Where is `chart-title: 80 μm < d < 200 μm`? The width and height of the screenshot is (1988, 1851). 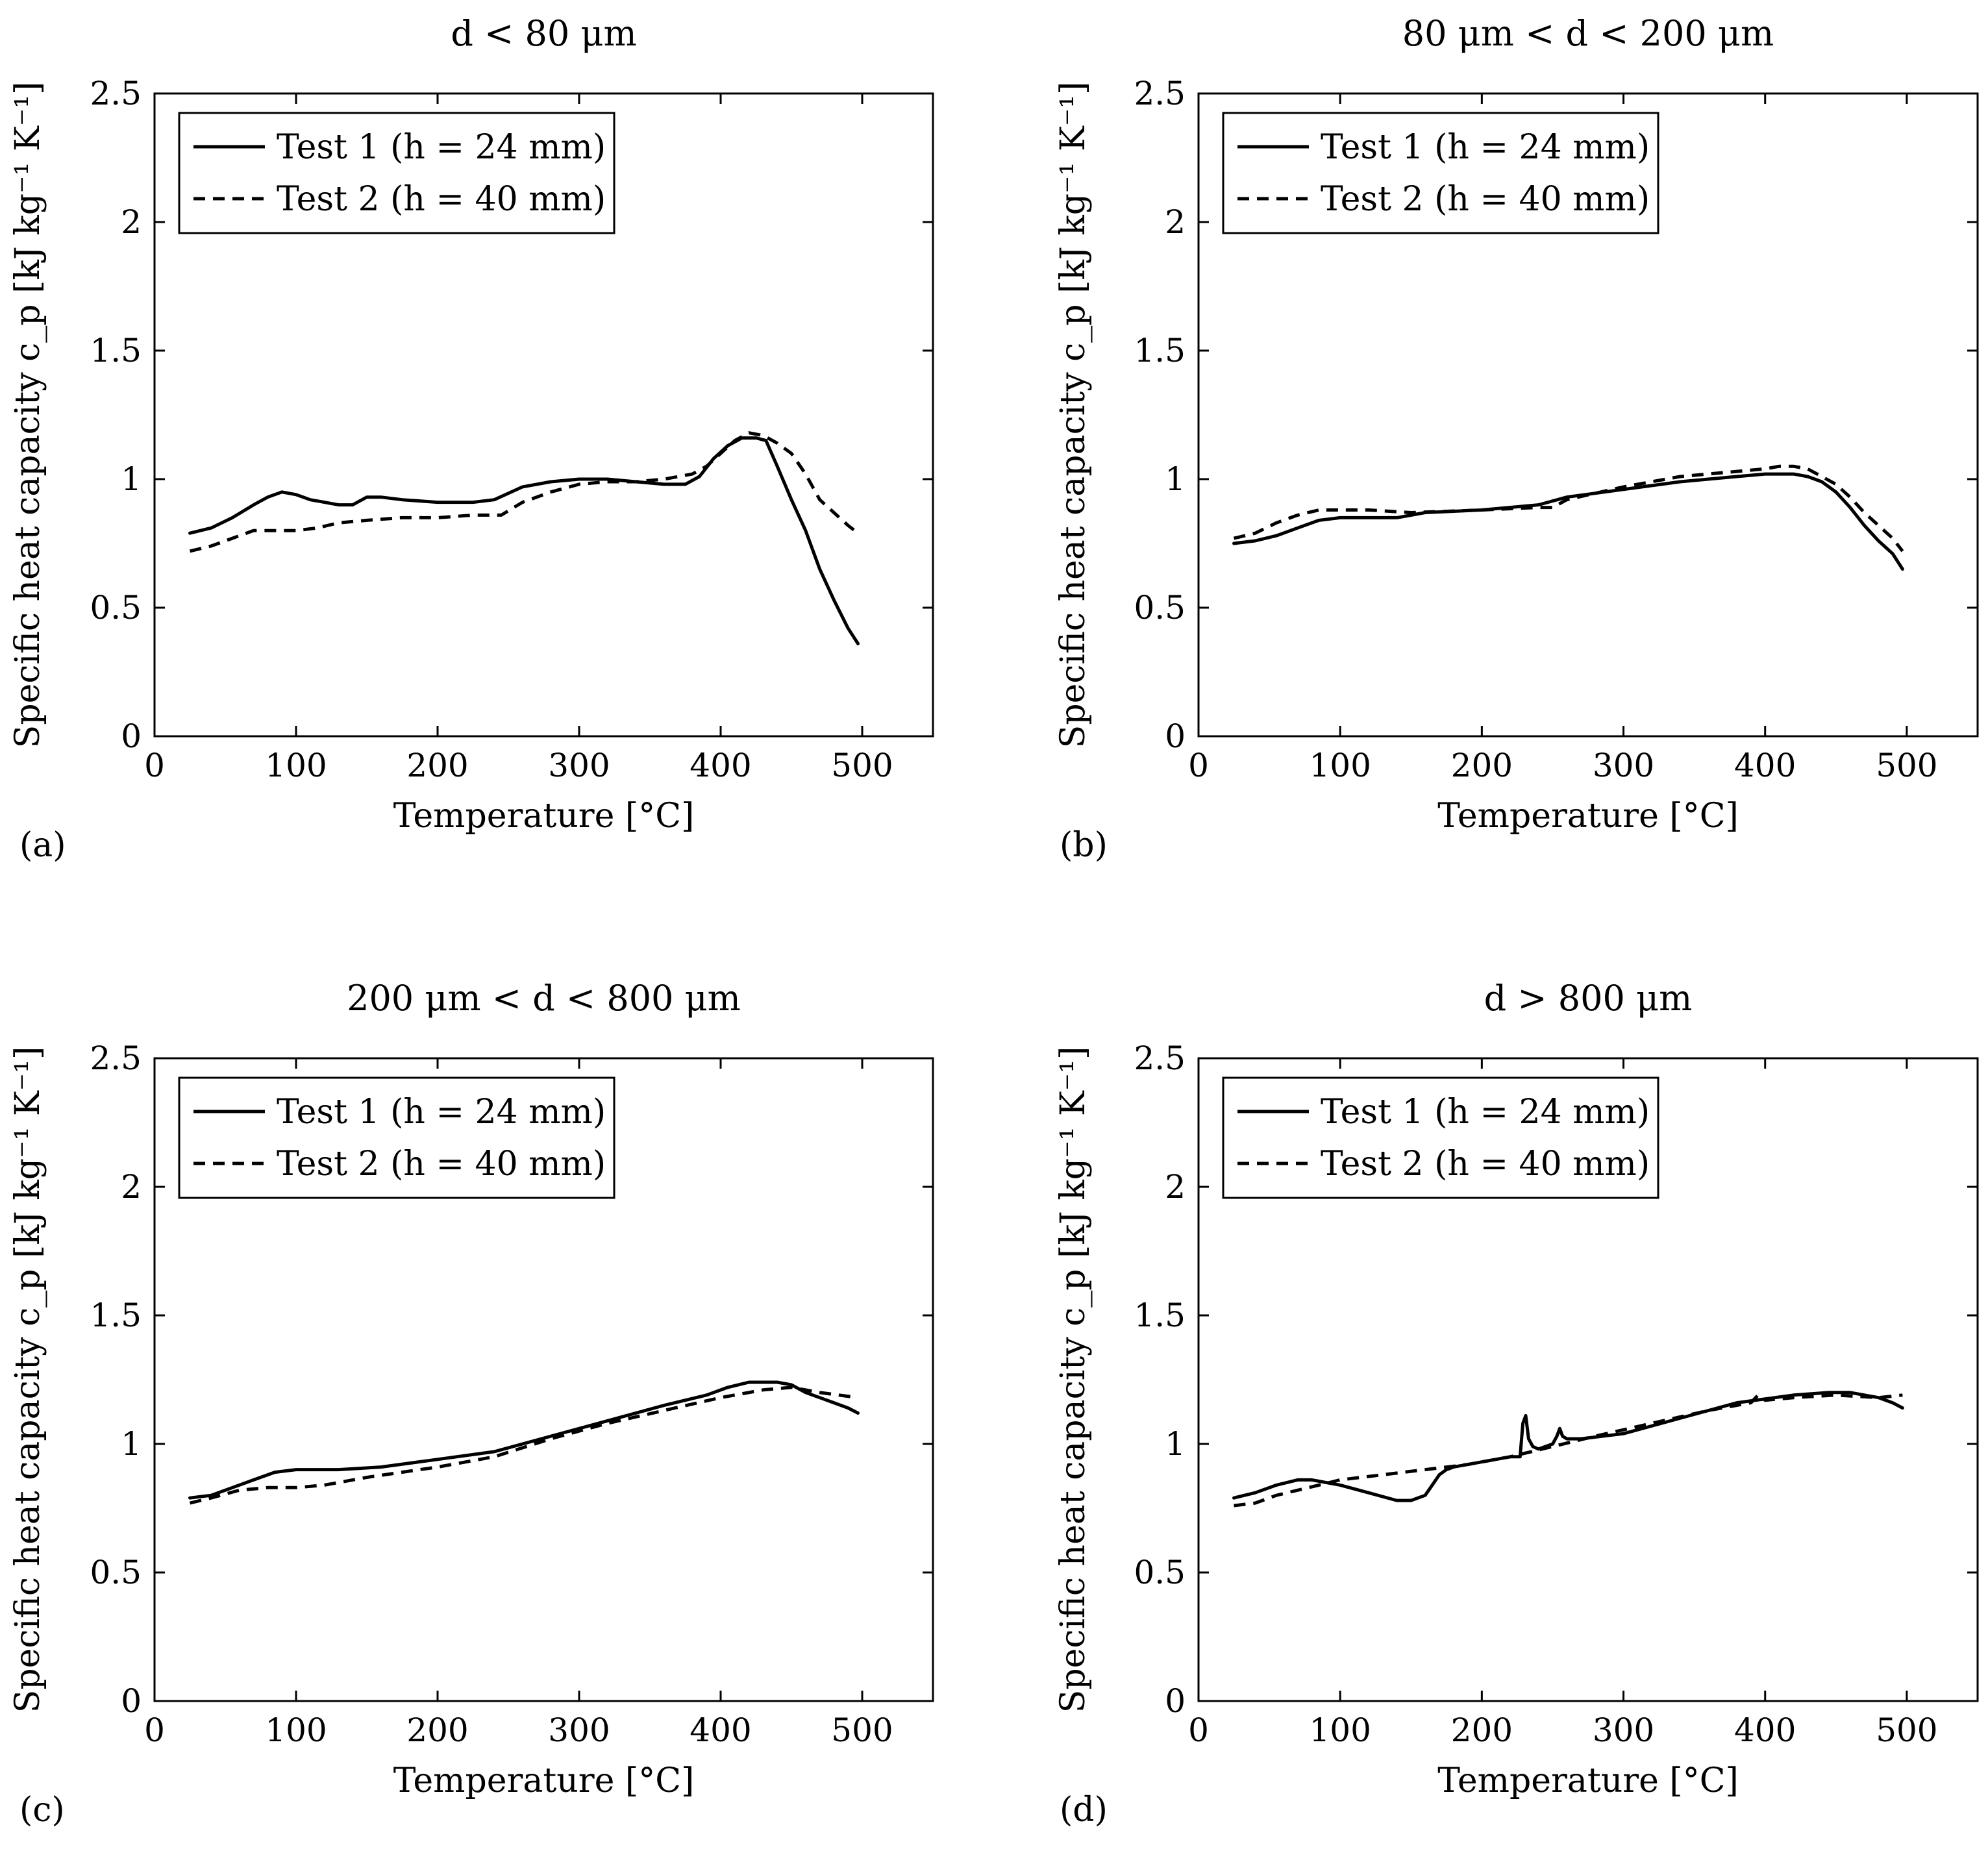 chart-title: 80 μm < d < 200 μm is located at coordinates (1588, 33).